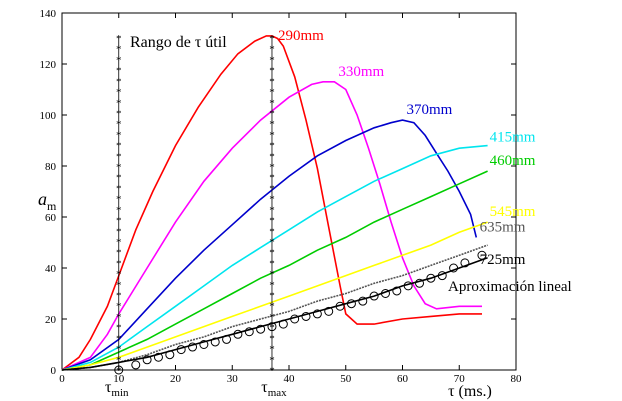  I want to click on x-tick-label: 40, so click(290, 379).